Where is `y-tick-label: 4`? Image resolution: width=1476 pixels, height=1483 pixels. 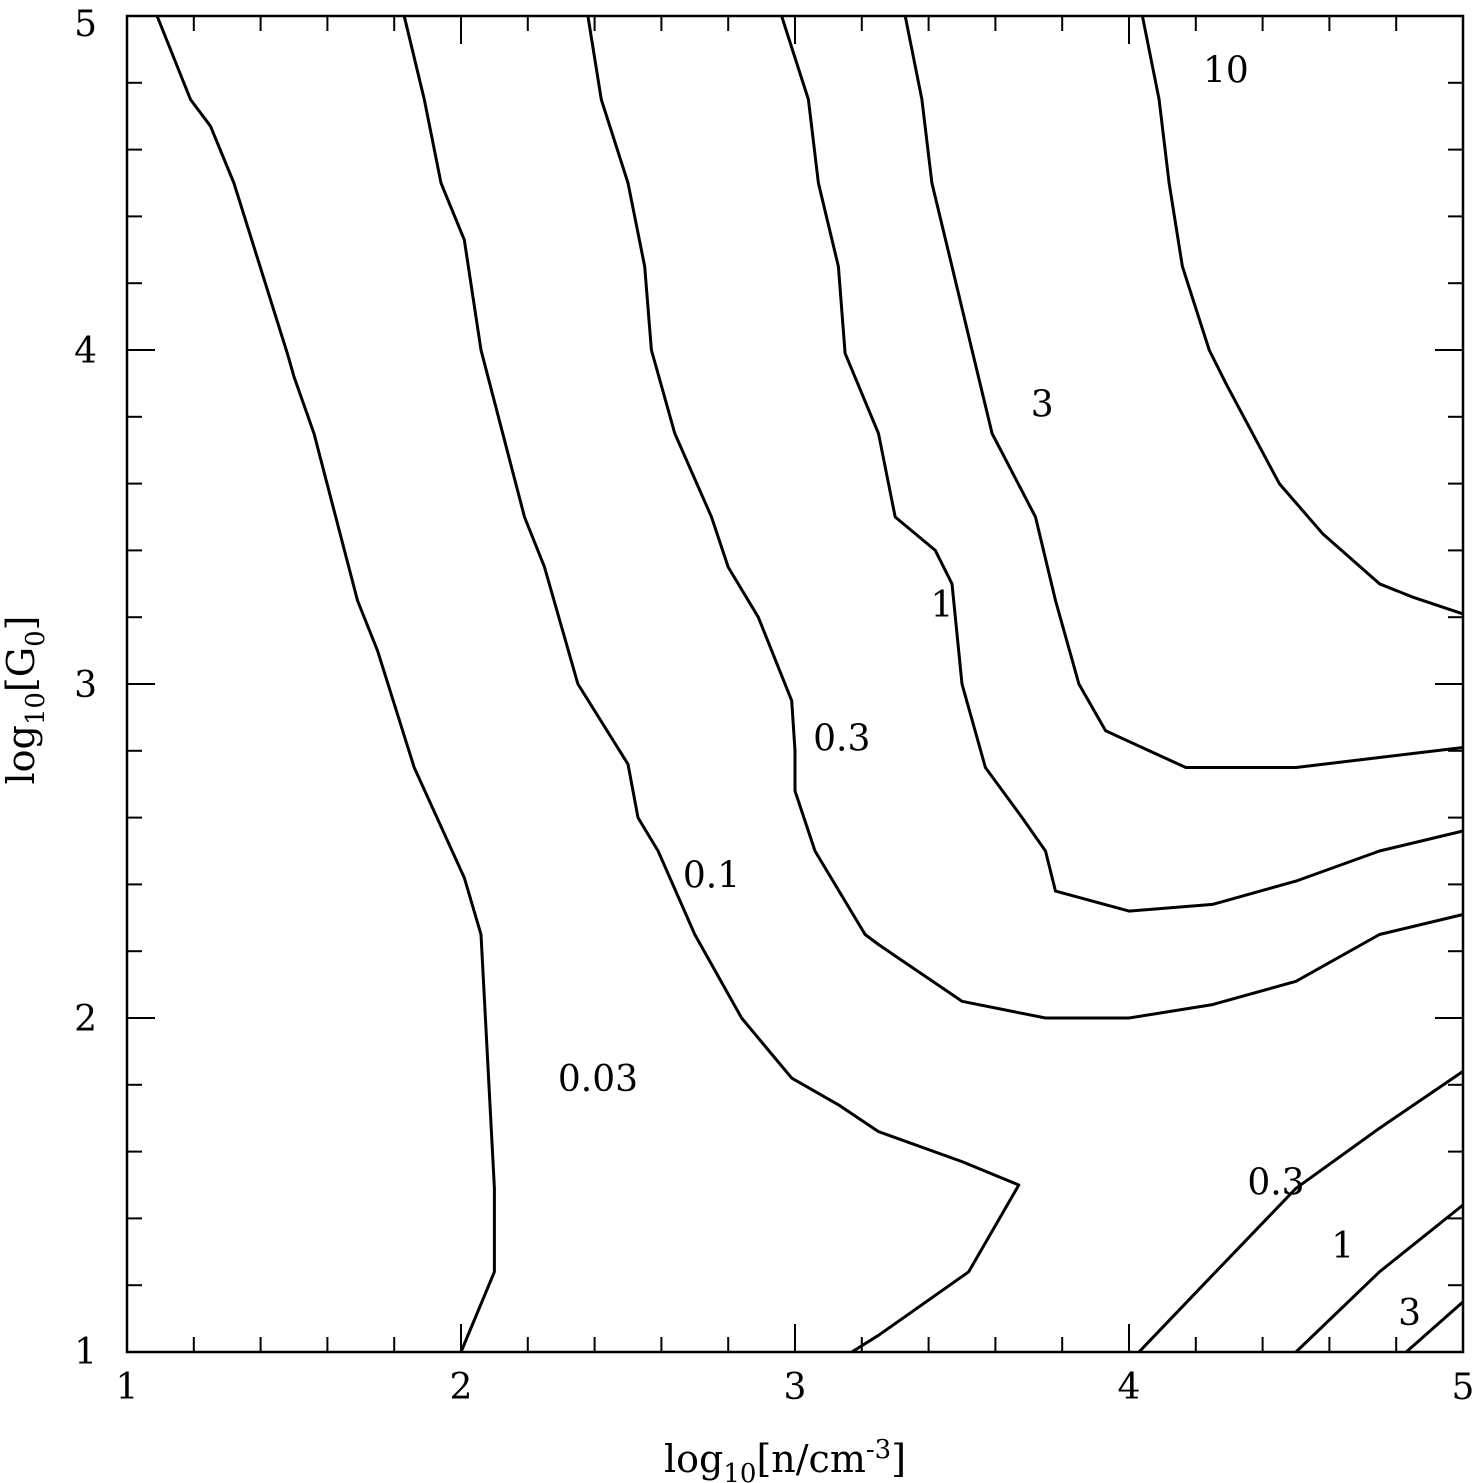 y-tick-label: 4 is located at coordinates (85, 351).